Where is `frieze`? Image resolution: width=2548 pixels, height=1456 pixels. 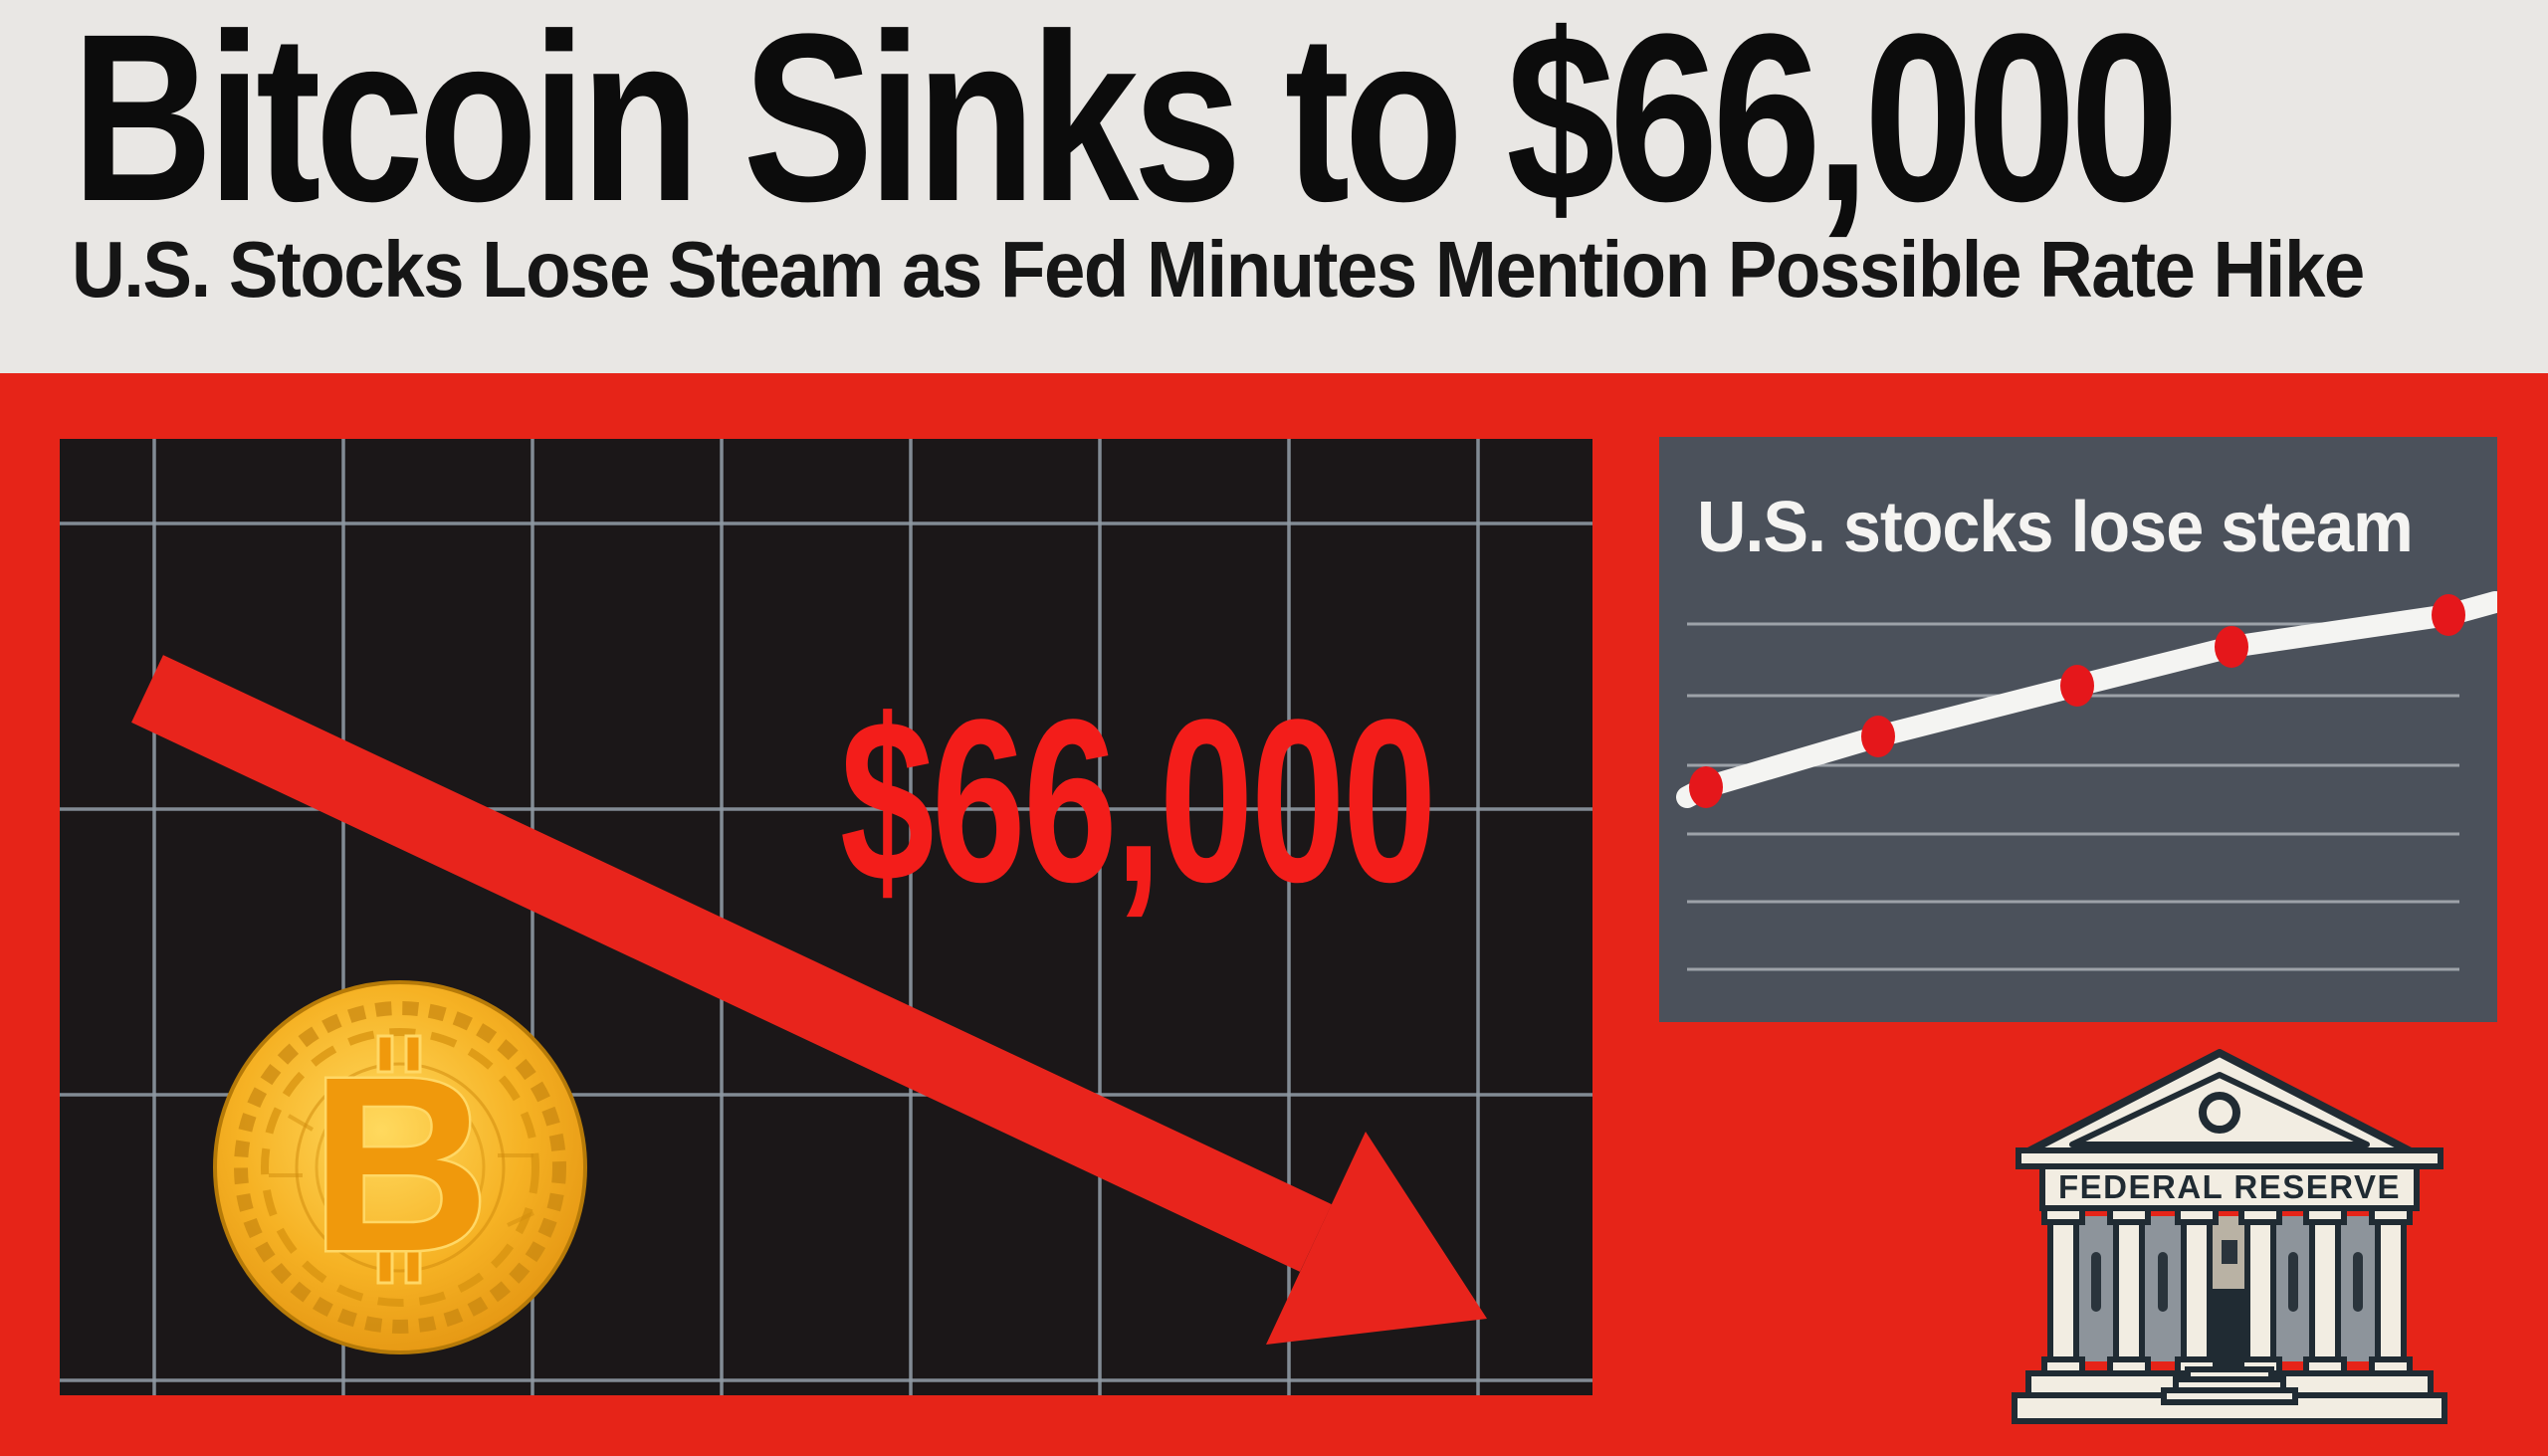 frieze is located at coordinates (2229, 1187).